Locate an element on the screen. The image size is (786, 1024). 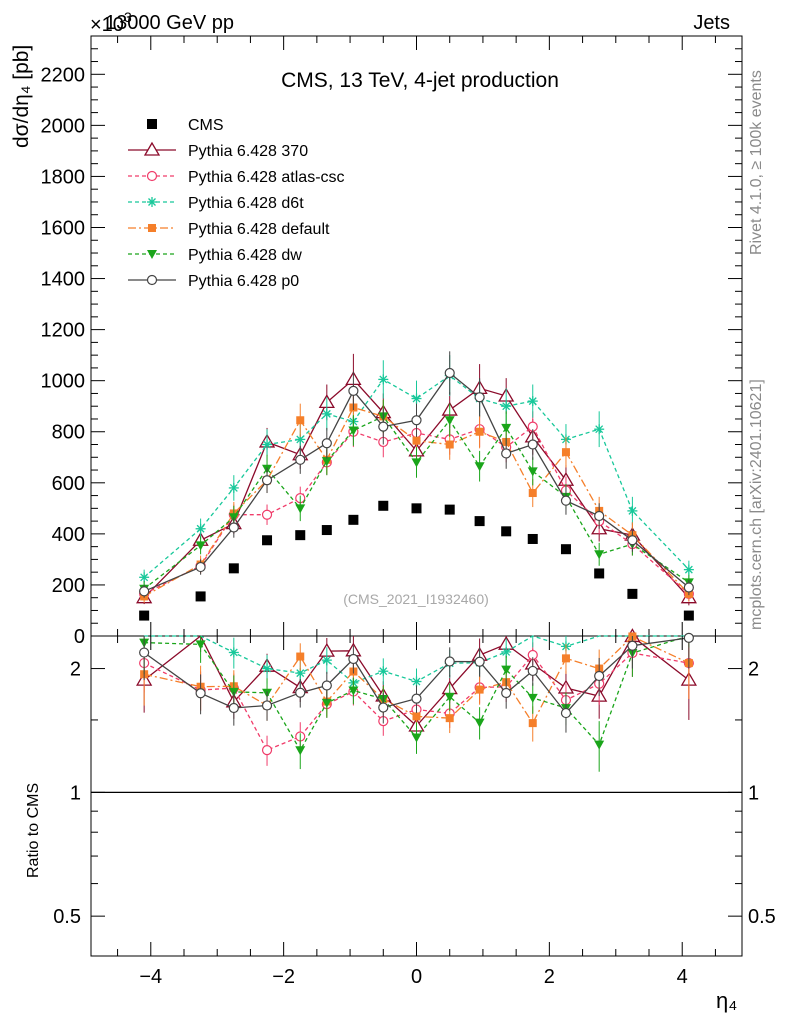
x-tick-label: 0 is located at coordinates (416, 977).